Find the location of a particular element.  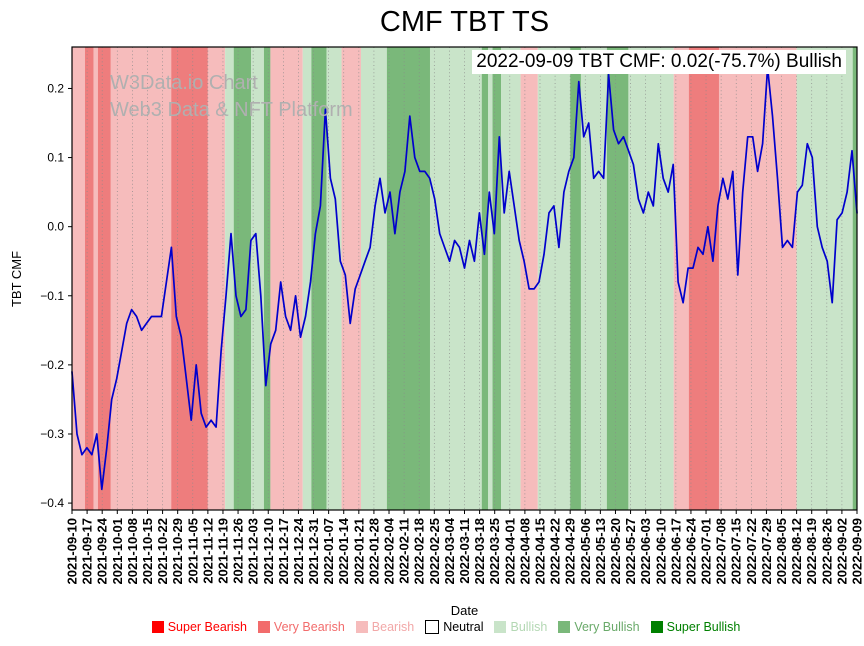

x-tick-label: 2021-12-17 is located at coordinates (283, 551).